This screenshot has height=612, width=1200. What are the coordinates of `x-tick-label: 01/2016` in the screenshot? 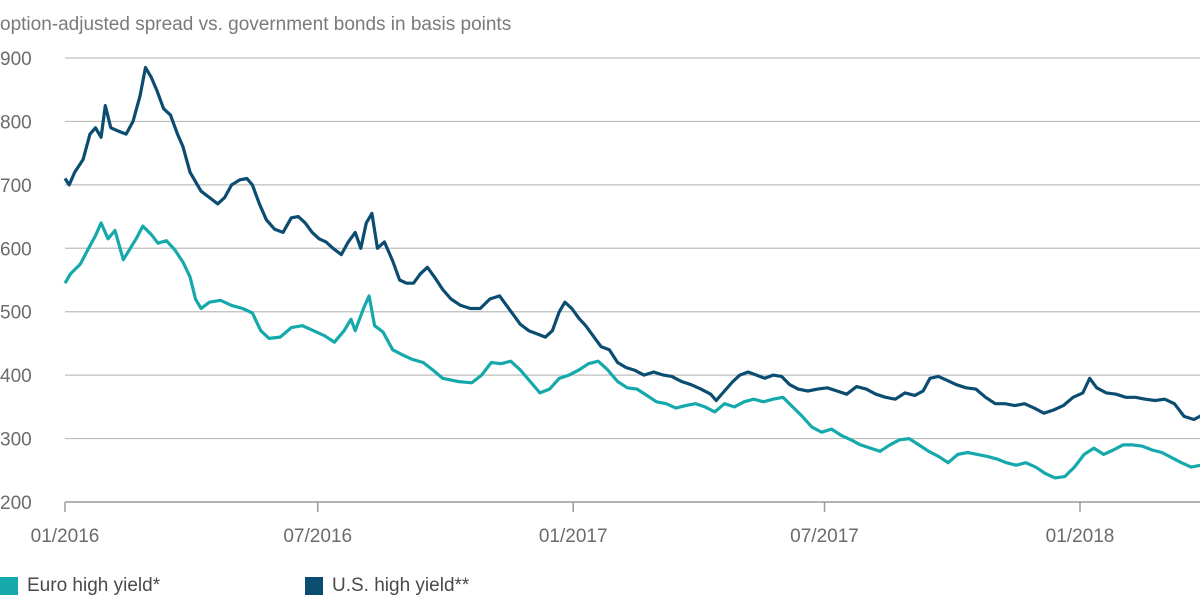 It's located at (65, 536).